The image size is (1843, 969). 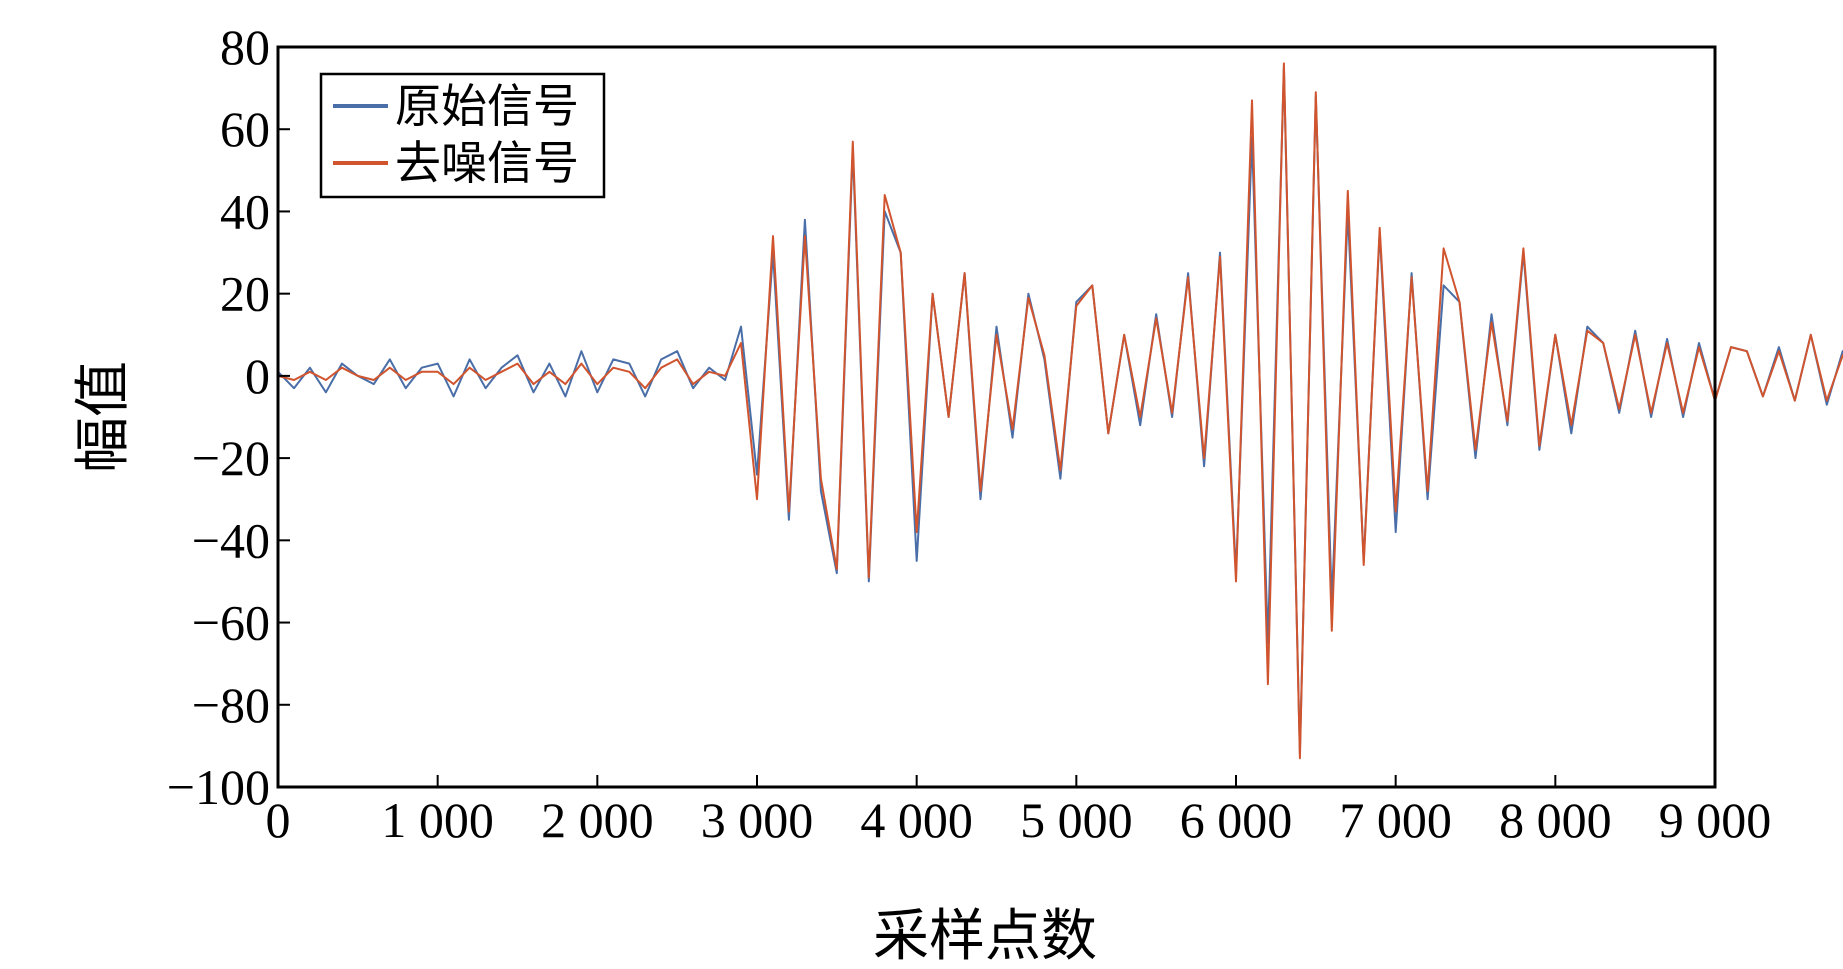 I want to click on y-tick-label: −40, so click(x=231, y=540).